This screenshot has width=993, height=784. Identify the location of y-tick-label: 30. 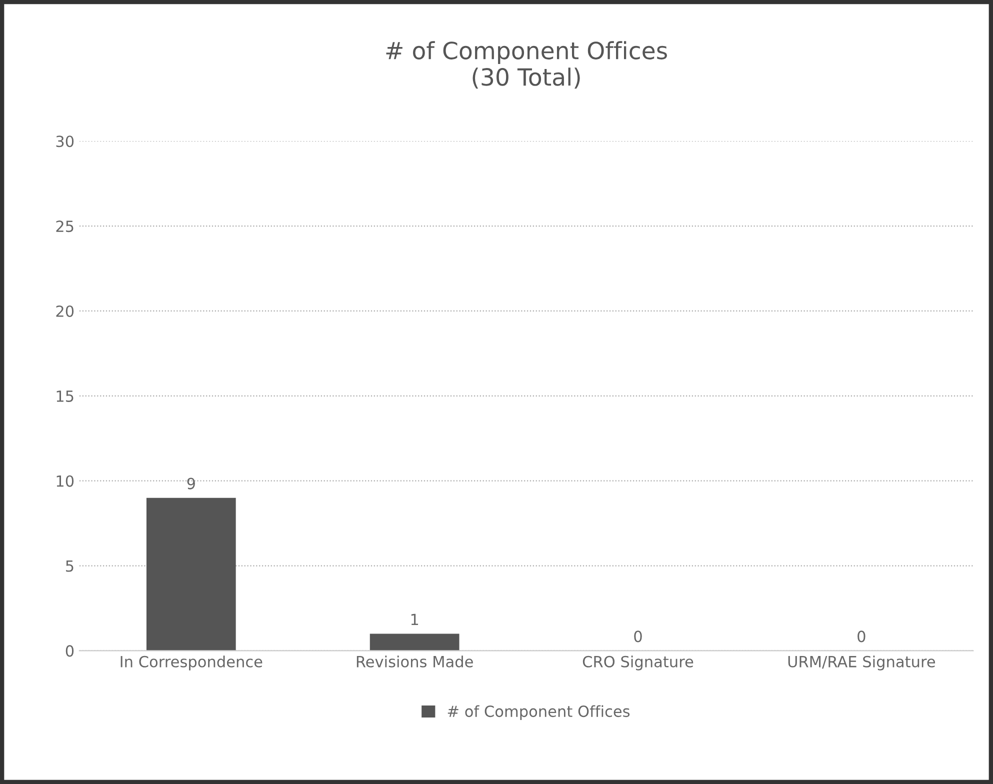
(65, 142).